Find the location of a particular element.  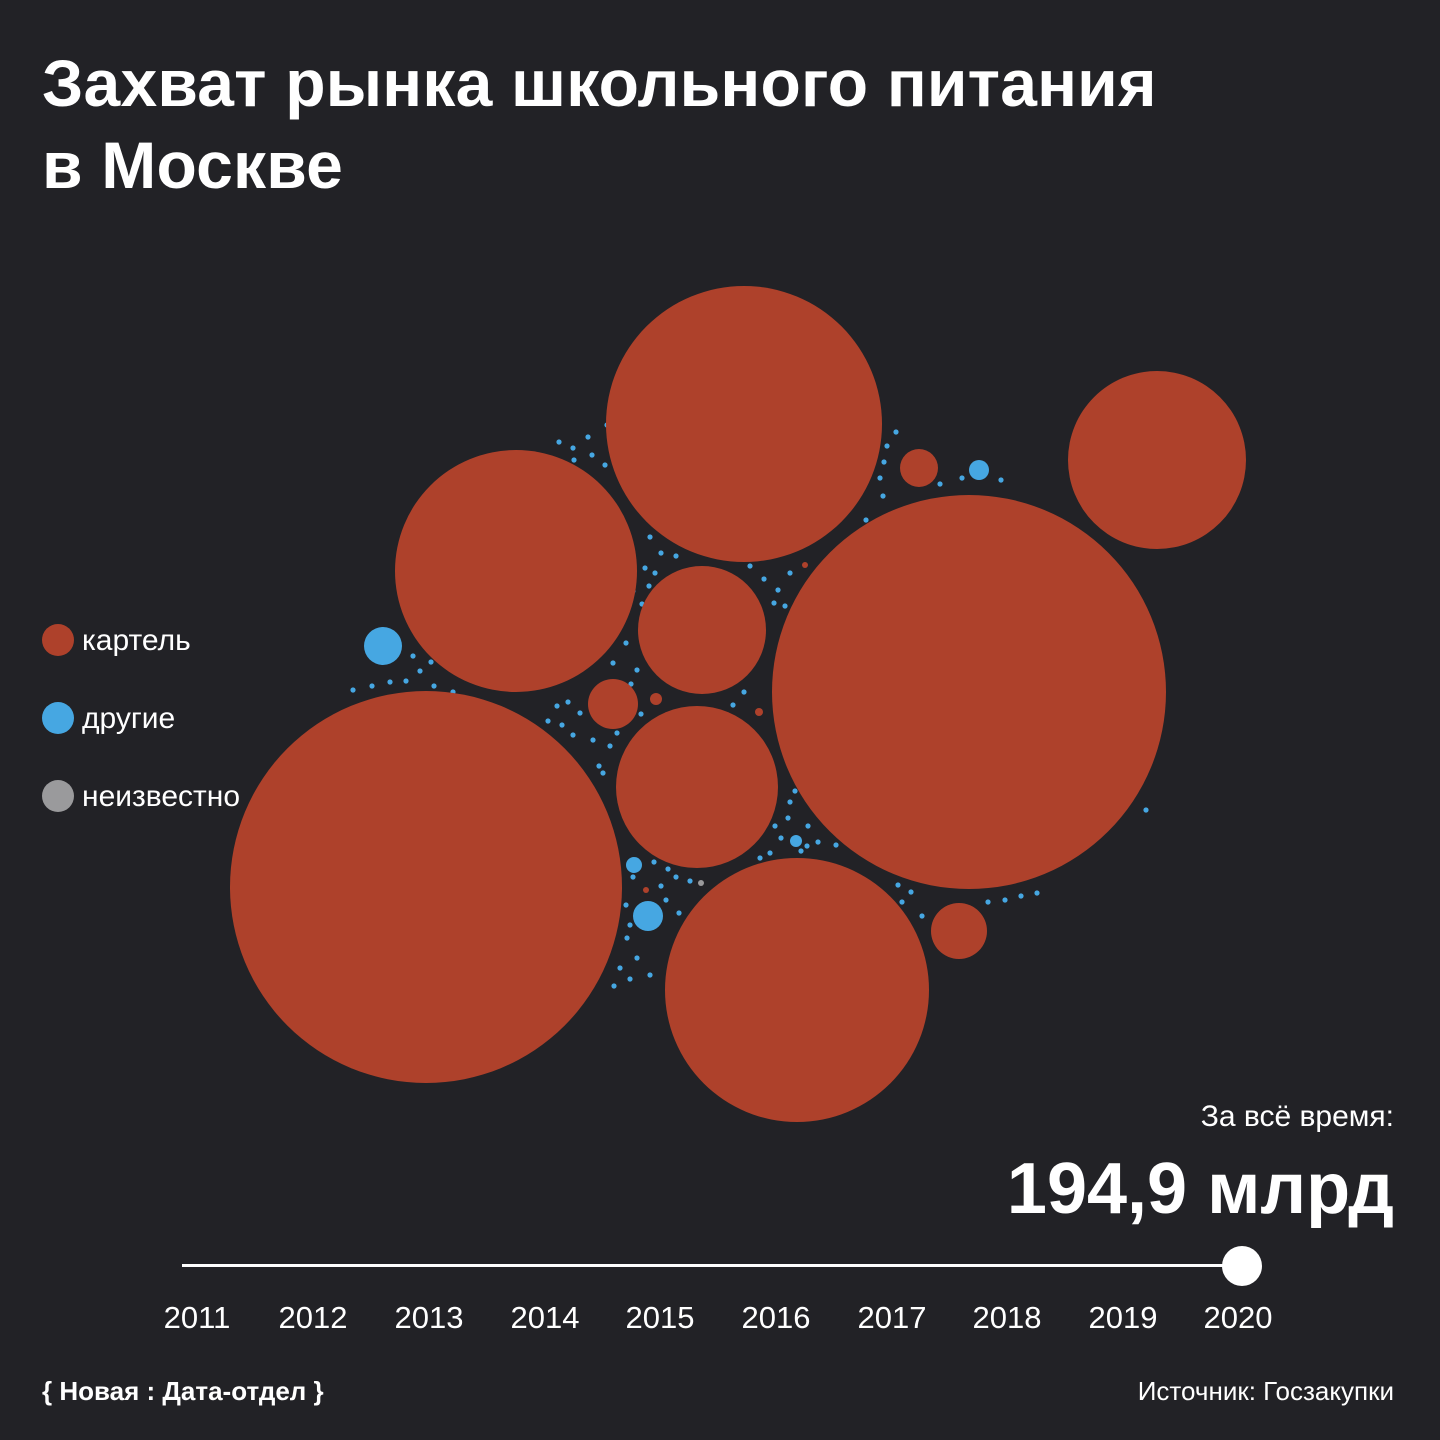

year-label-2012: 2012 is located at coordinates (313, 1317).